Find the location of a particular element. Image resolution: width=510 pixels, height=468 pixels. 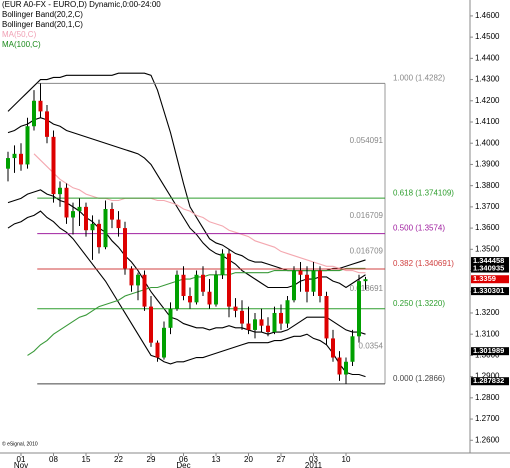

price-label: 1.301989 is located at coordinates (488, 350).